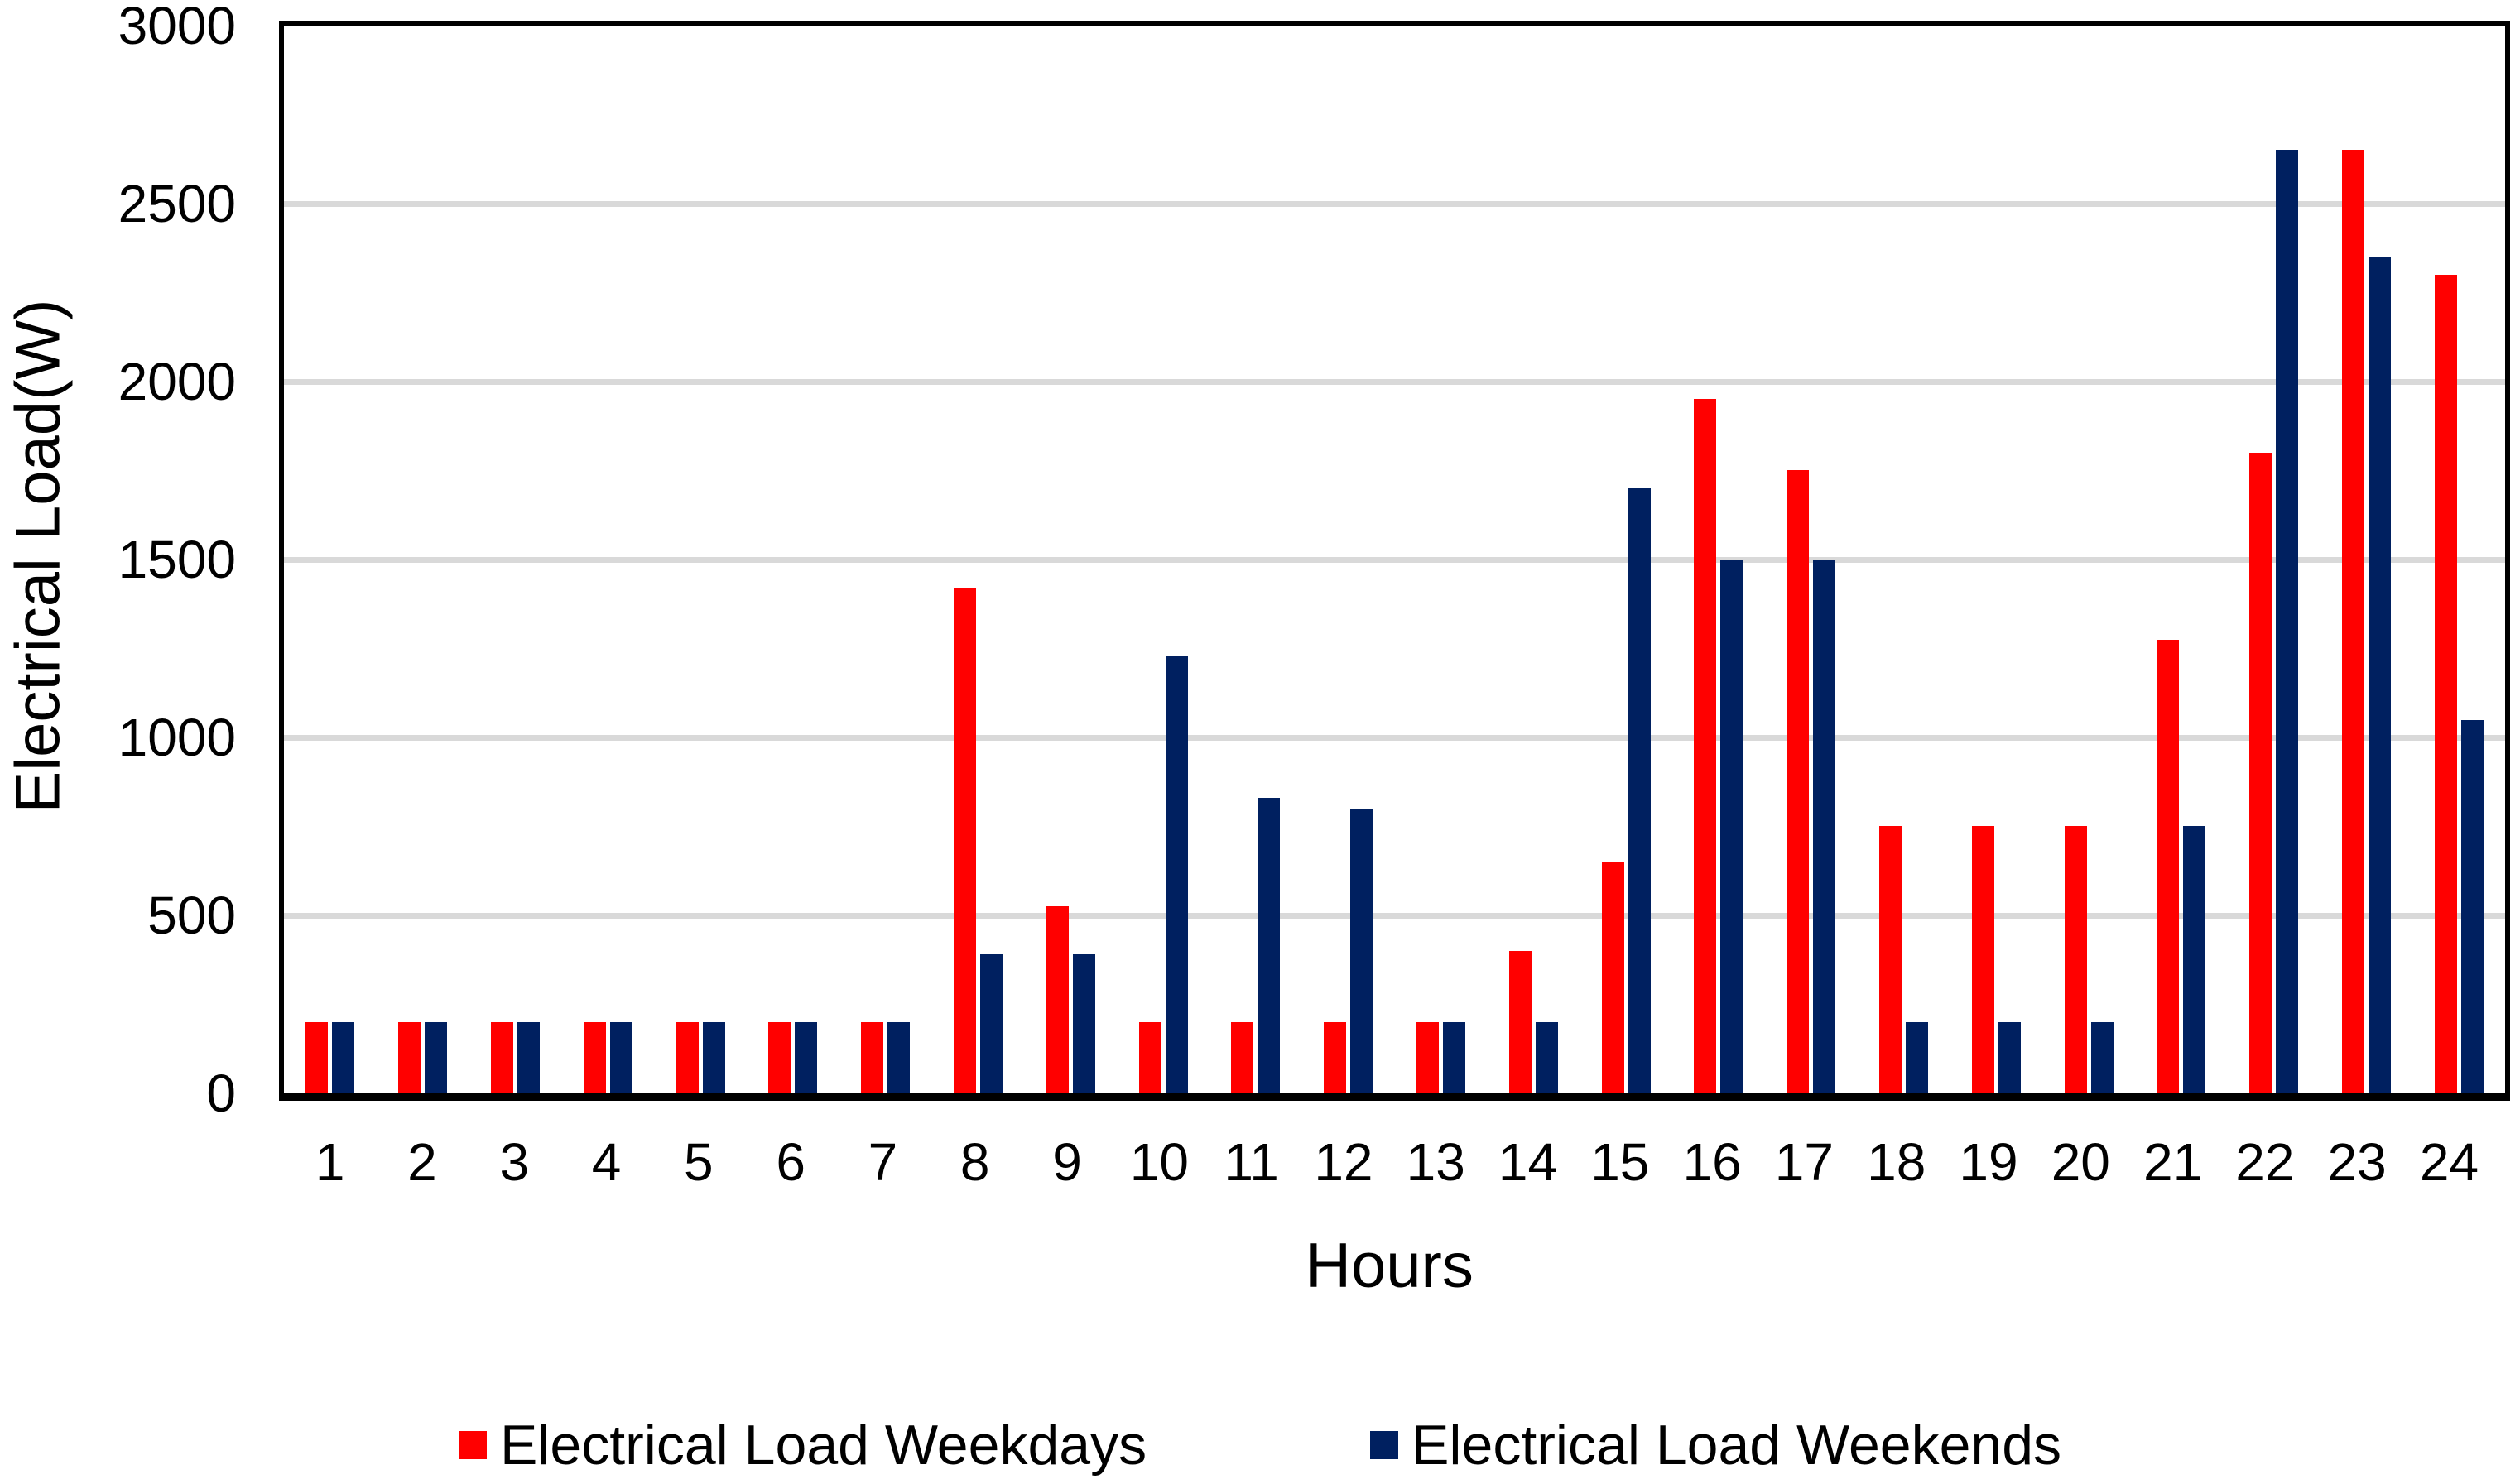 The width and height of the screenshot is (2520, 1484). What do you see at coordinates (177, 381) in the screenshot?
I see `y-tick-label-2000: 2000` at bounding box center [177, 381].